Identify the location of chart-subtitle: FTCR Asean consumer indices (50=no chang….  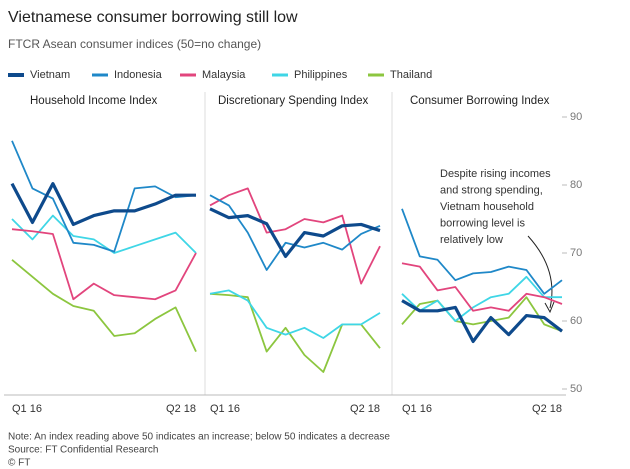
(134, 44).